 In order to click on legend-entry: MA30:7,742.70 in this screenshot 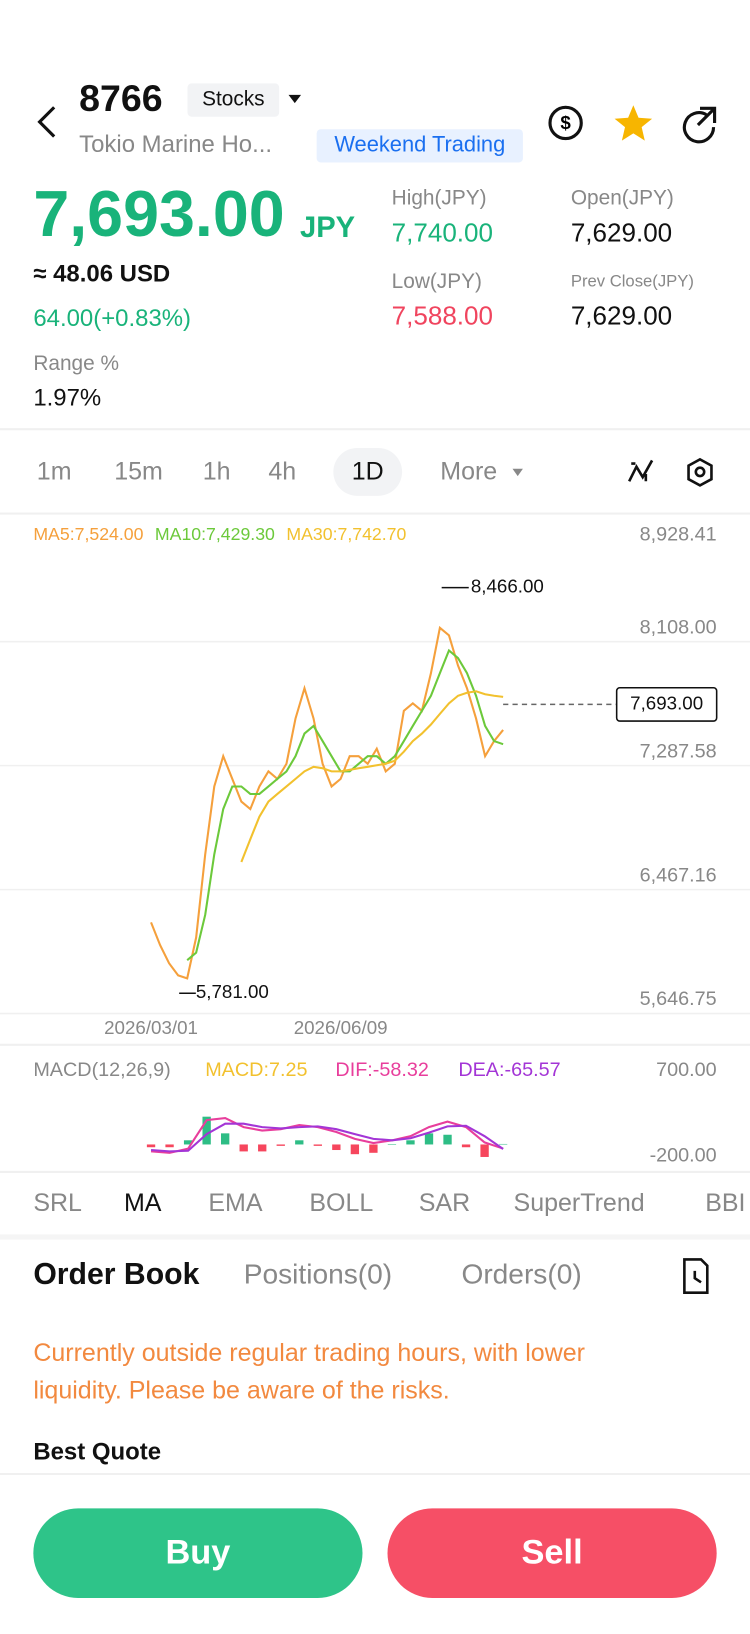, I will do `click(346, 534)`.